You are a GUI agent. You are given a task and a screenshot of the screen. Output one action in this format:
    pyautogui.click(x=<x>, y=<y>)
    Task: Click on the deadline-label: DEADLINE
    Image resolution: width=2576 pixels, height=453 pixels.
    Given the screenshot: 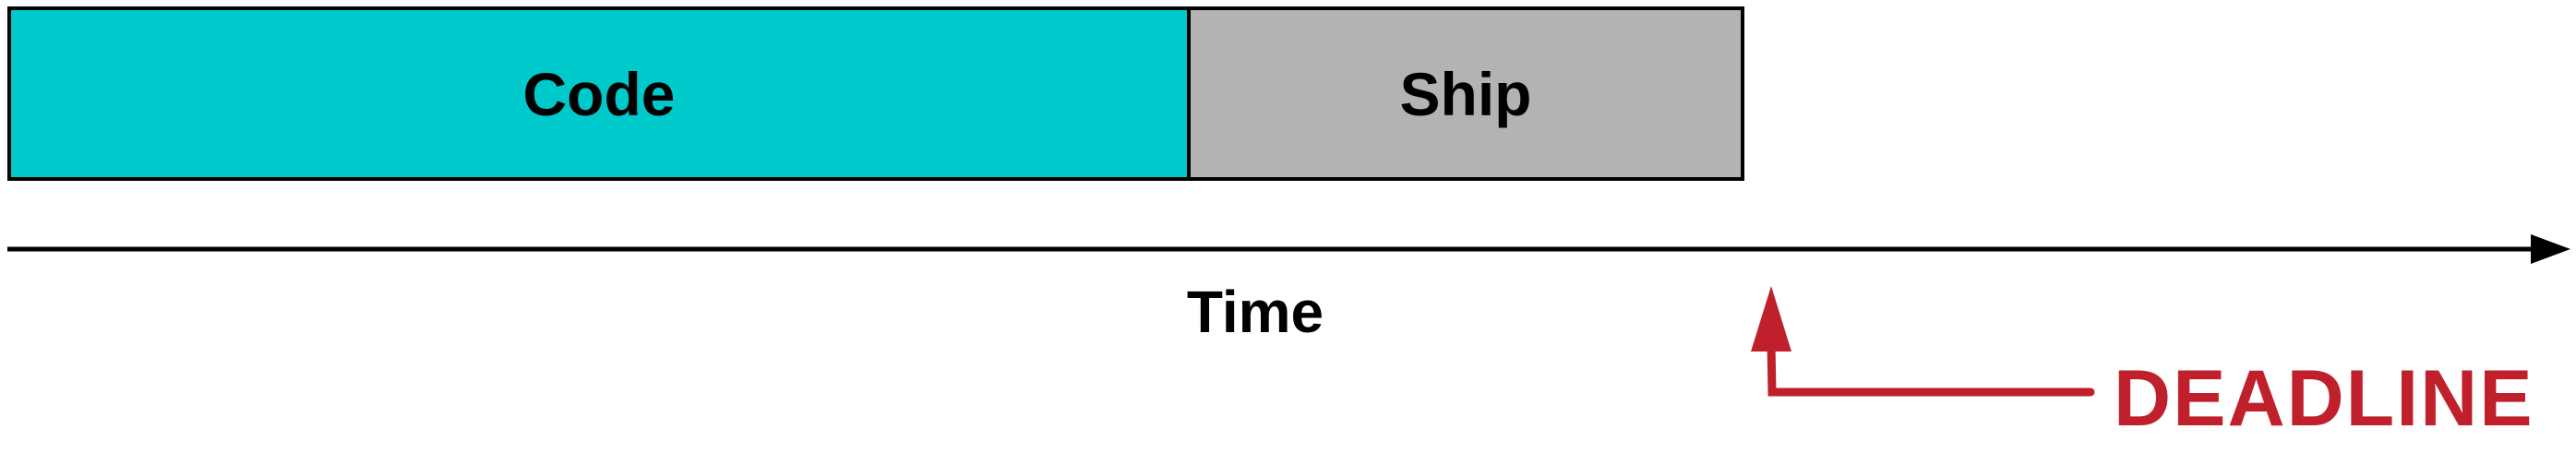 What is the action you would take?
    pyautogui.click(x=2324, y=398)
    